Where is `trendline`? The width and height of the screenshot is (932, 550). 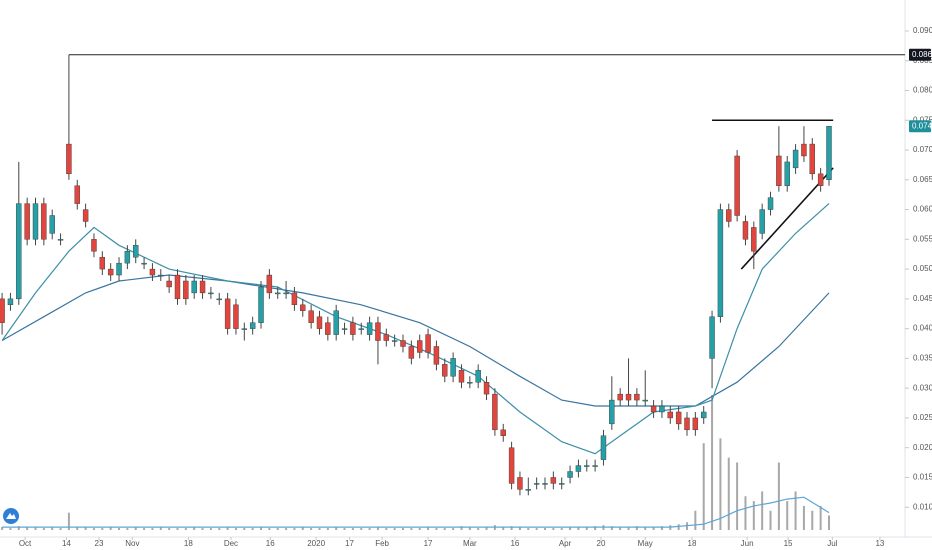
trendline is located at coordinates (787, 218).